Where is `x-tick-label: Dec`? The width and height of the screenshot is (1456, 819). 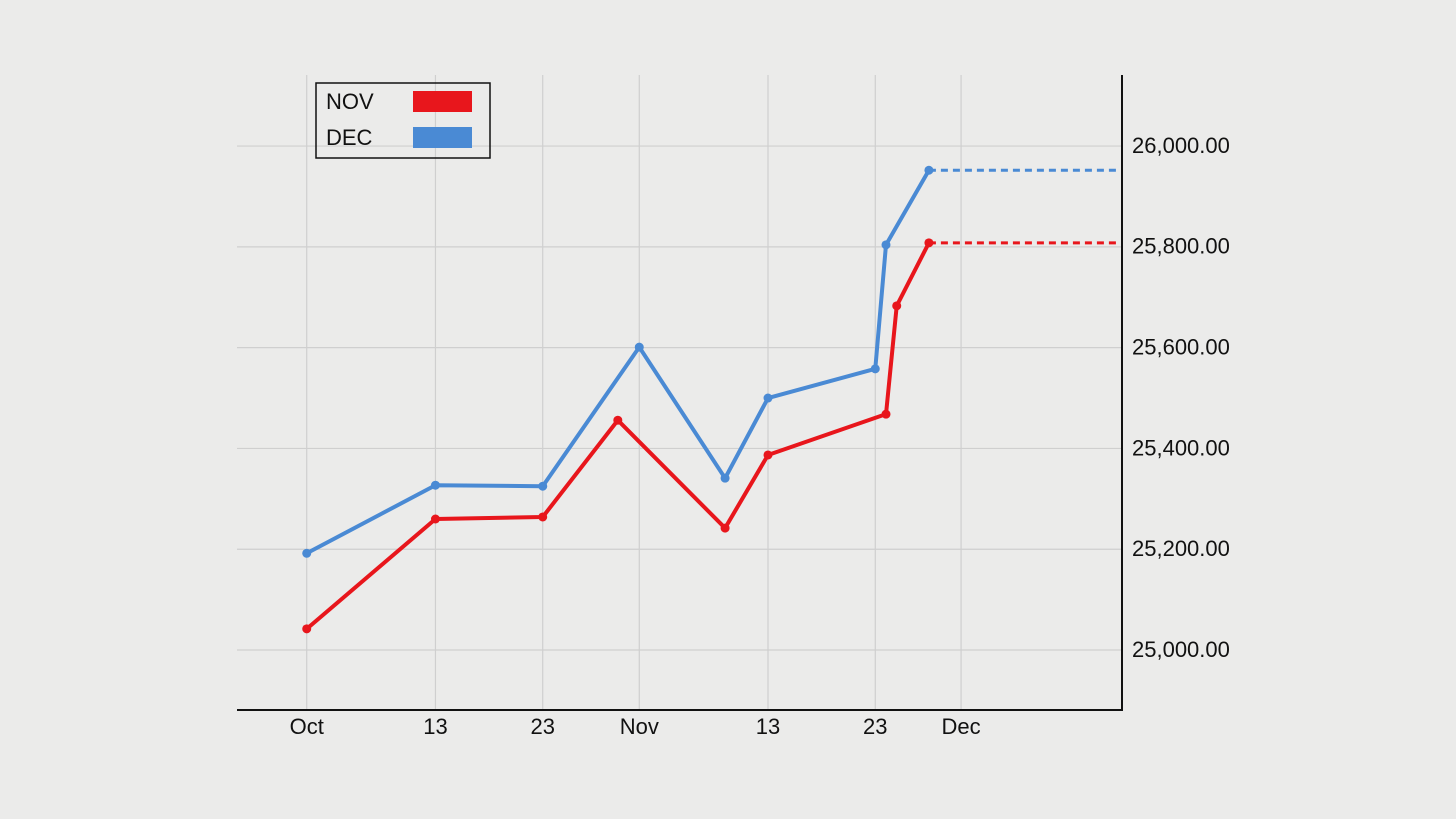
x-tick-label: Dec is located at coordinates (961, 726).